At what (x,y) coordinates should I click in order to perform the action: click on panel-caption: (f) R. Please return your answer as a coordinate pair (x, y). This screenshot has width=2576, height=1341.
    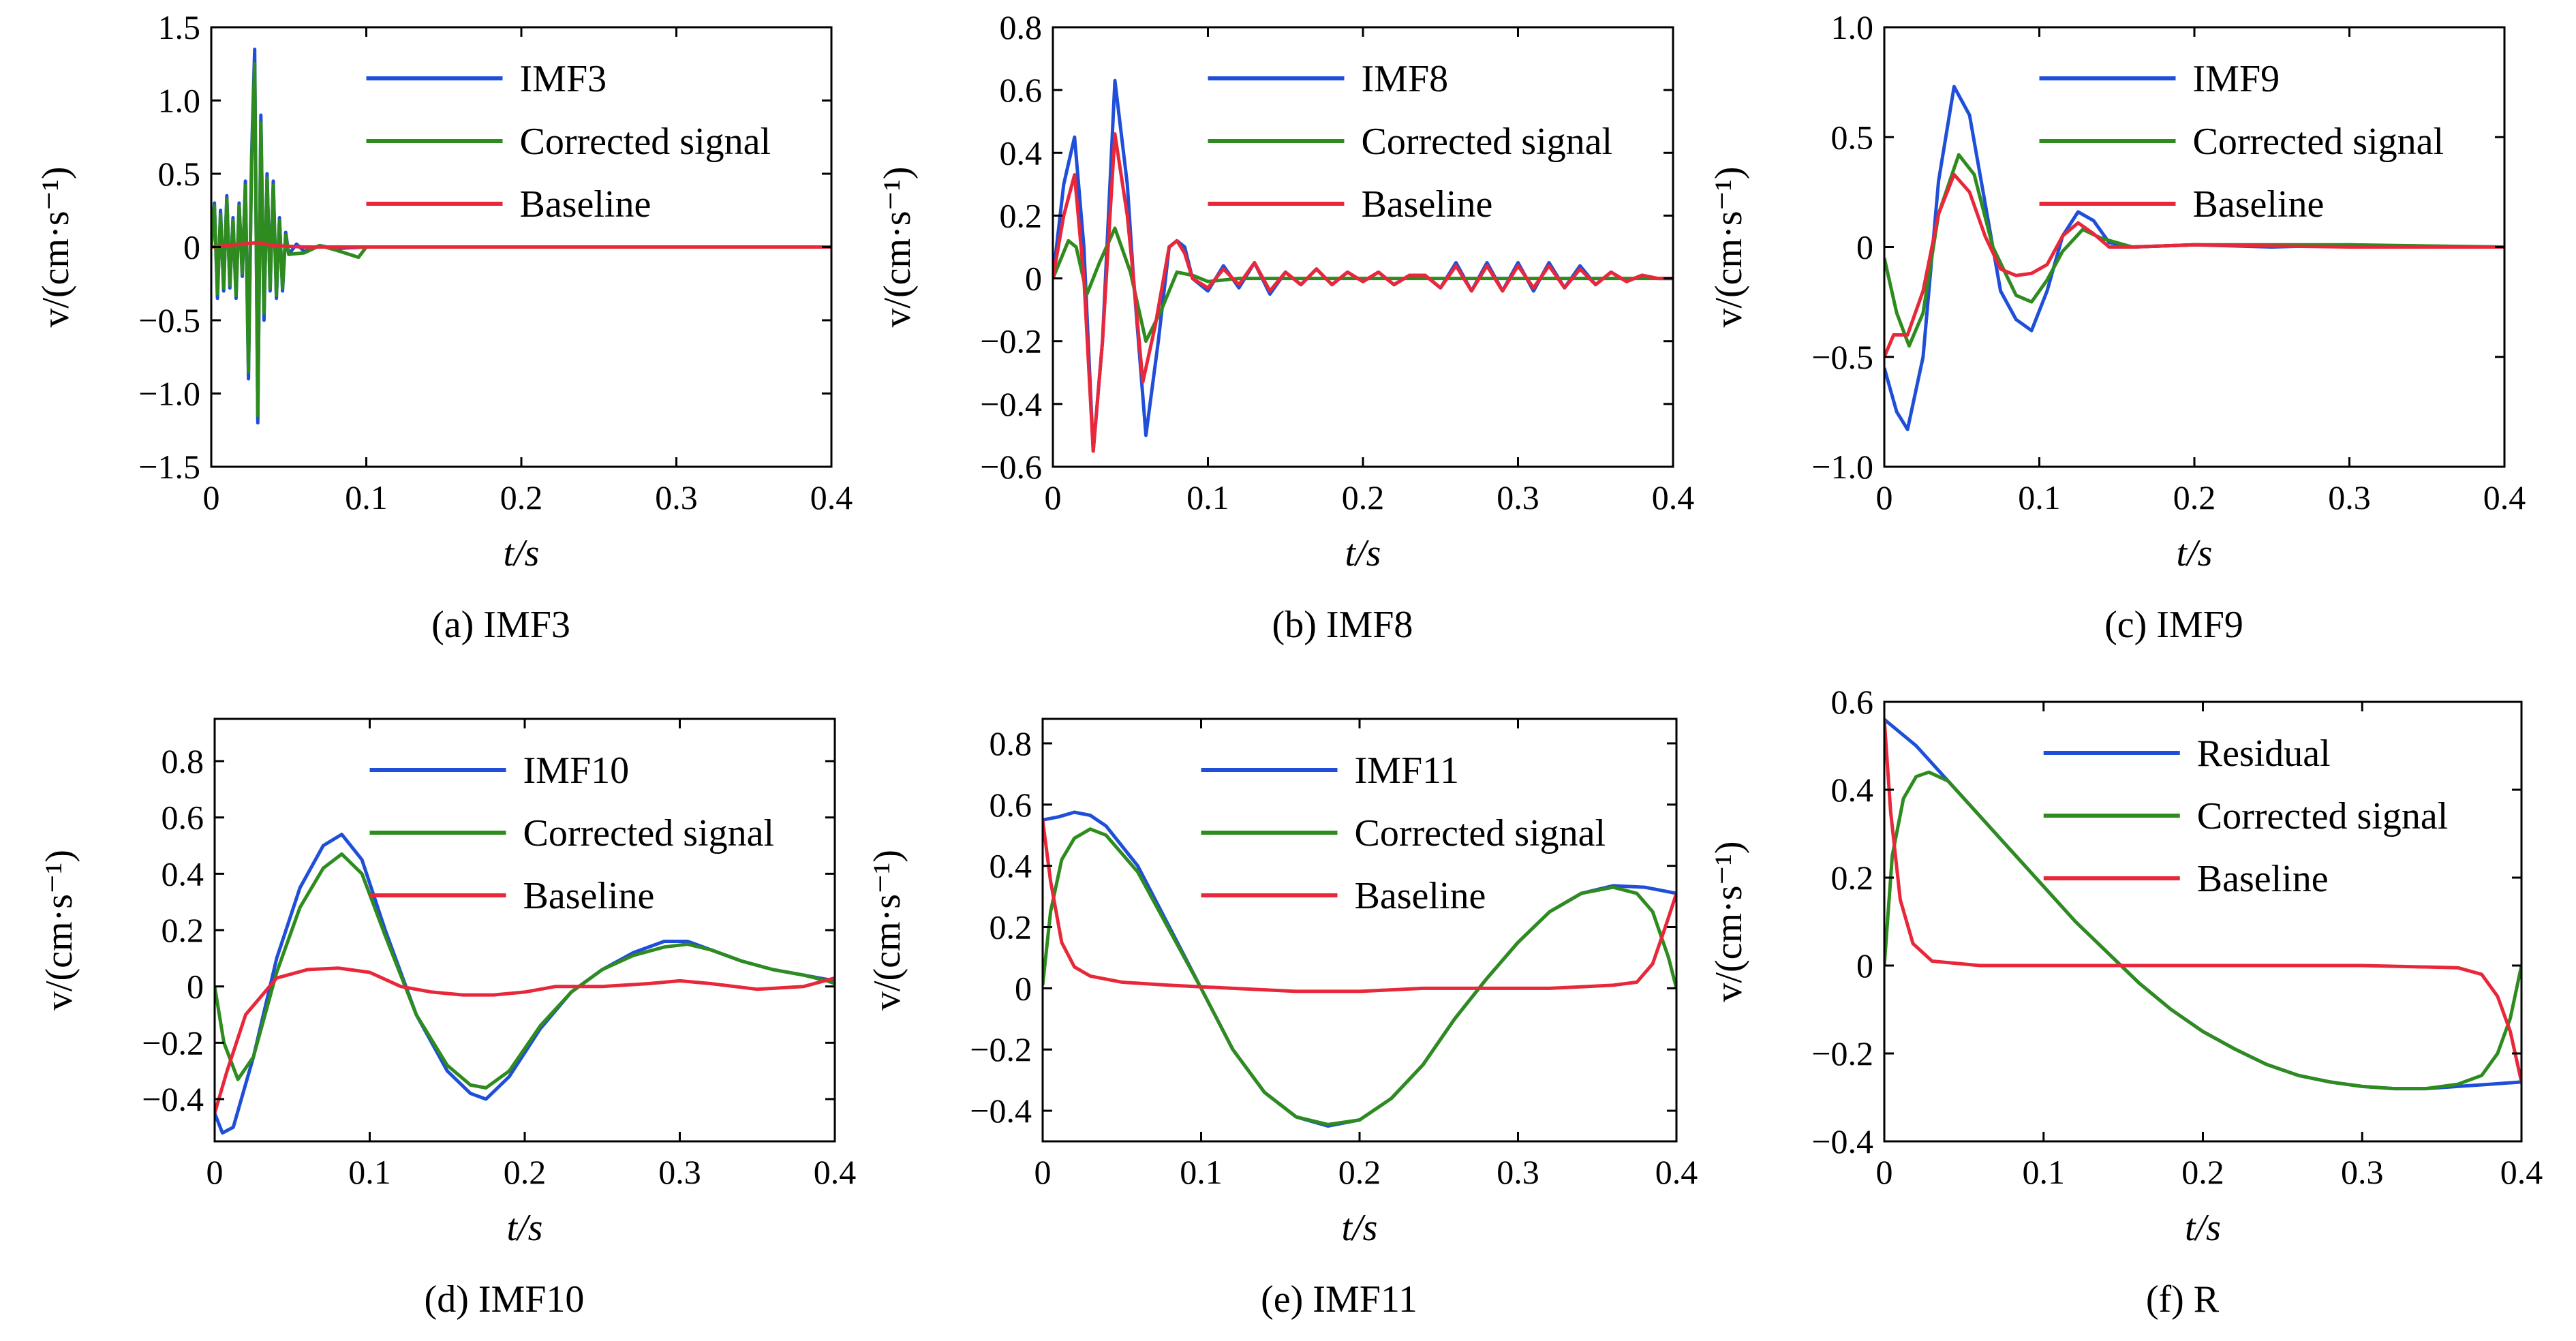
    Looking at the image, I should click on (2183, 1299).